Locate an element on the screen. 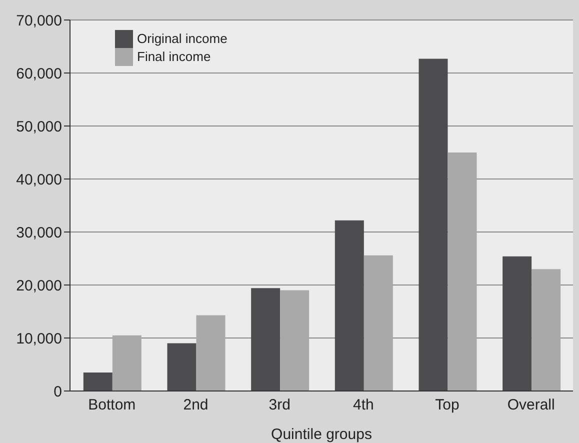 This screenshot has width=579, height=443. y-tick-label: 30,000 is located at coordinates (39, 233).